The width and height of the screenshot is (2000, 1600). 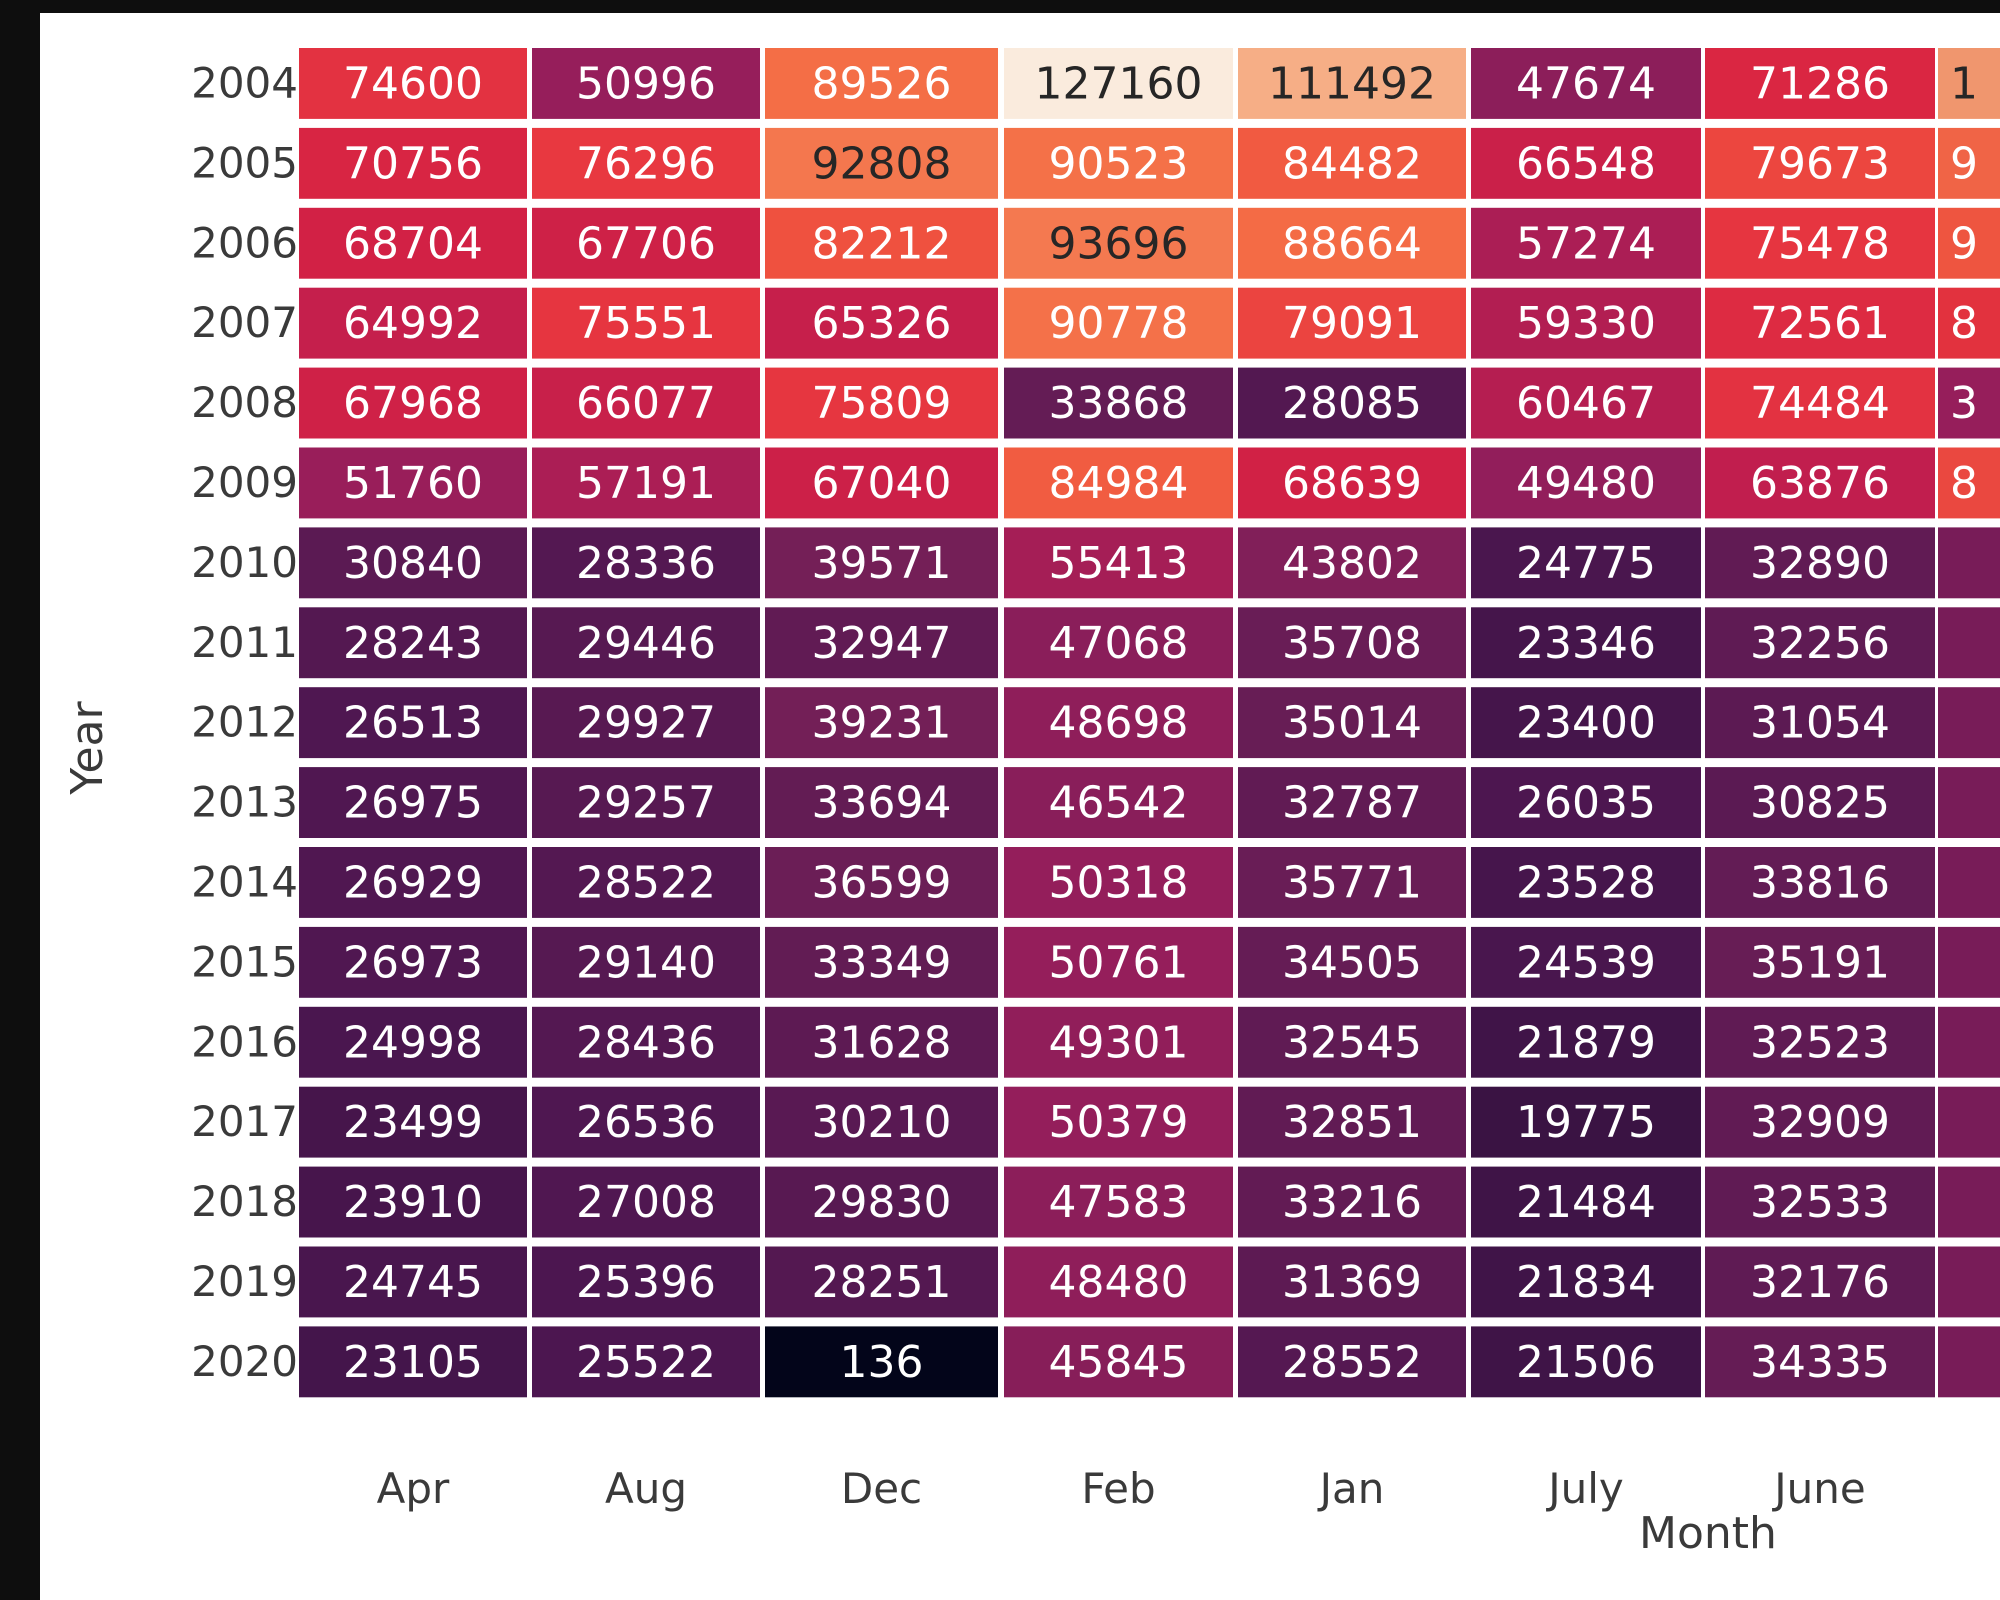 I want to click on cell-value-label: 84482, so click(x=1352, y=163).